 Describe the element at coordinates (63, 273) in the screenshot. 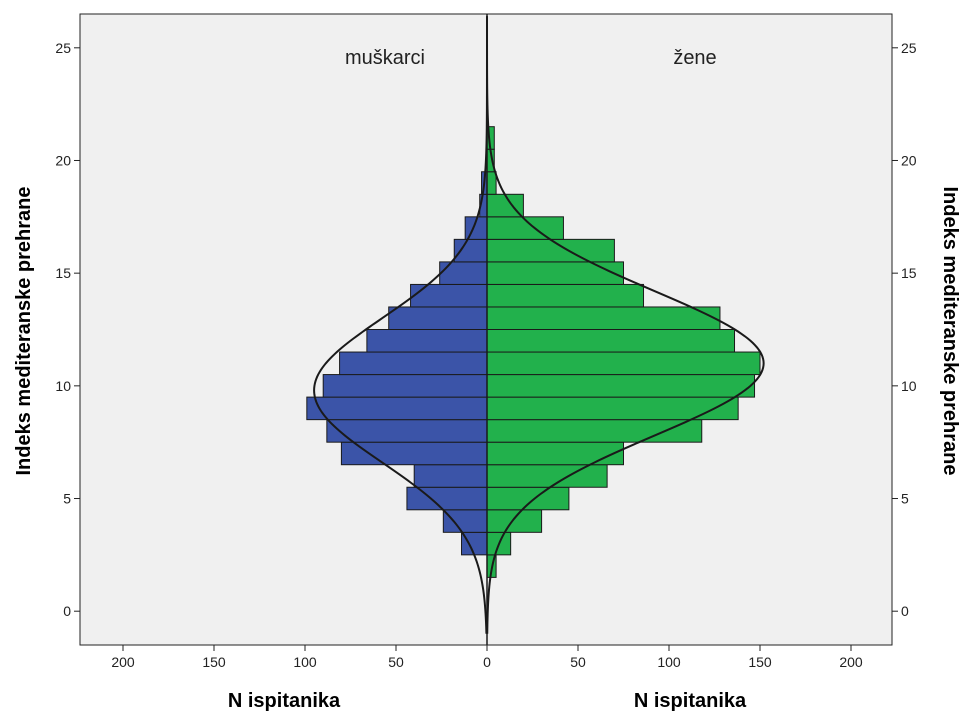

I see `y-tick-label-left-15: 15` at that location.